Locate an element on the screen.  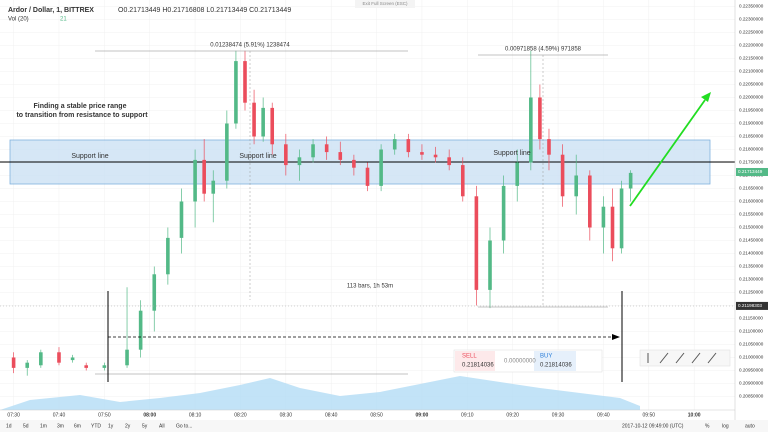
range-button: All is located at coordinates (162, 426).